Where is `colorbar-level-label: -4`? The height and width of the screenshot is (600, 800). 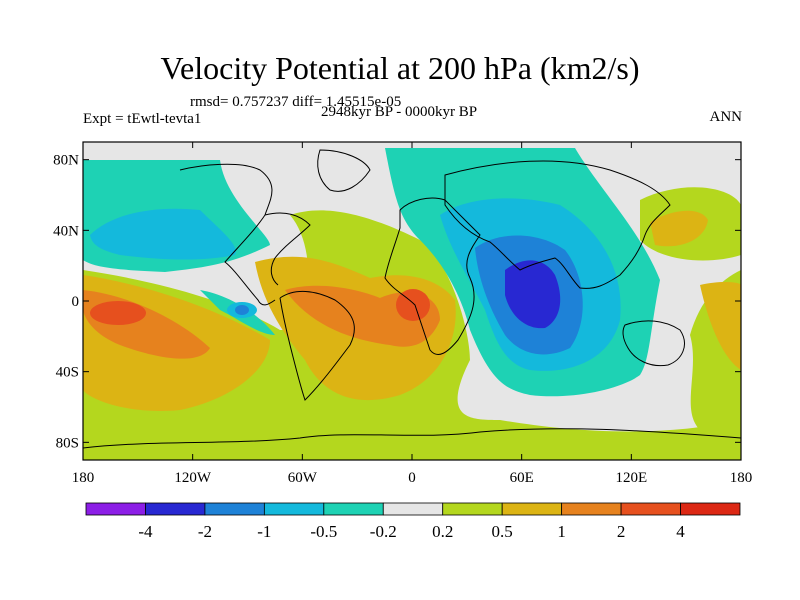 colorbar-level-label: -4 is located at coordinates (145, 531).